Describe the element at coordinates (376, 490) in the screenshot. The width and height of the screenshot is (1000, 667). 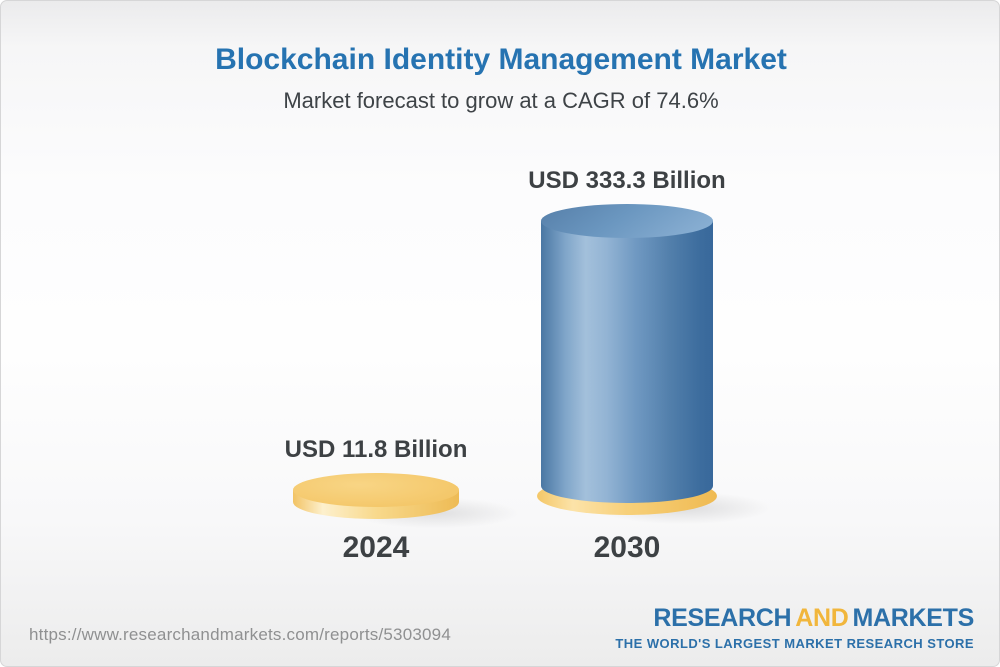
I see `bar-2024-top-cap` at that location.